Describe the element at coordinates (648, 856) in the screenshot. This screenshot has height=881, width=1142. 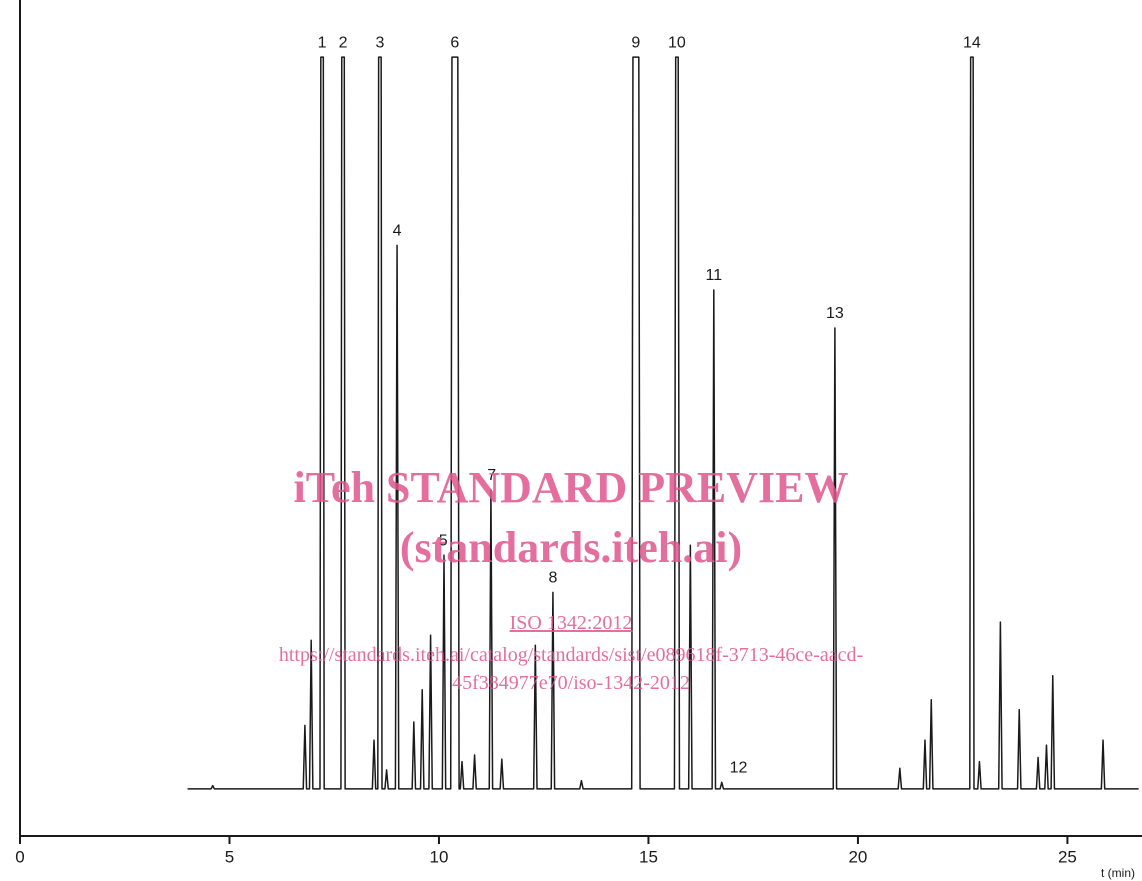
I see `x-tick-label: 15` at that location.